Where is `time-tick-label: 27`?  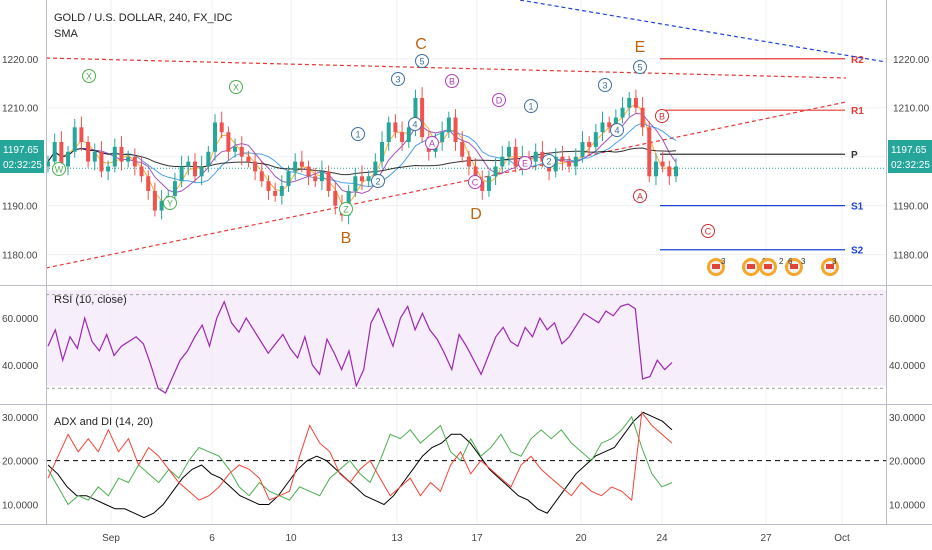 time-tick-label: 27 is located at coordinates (766, 538).